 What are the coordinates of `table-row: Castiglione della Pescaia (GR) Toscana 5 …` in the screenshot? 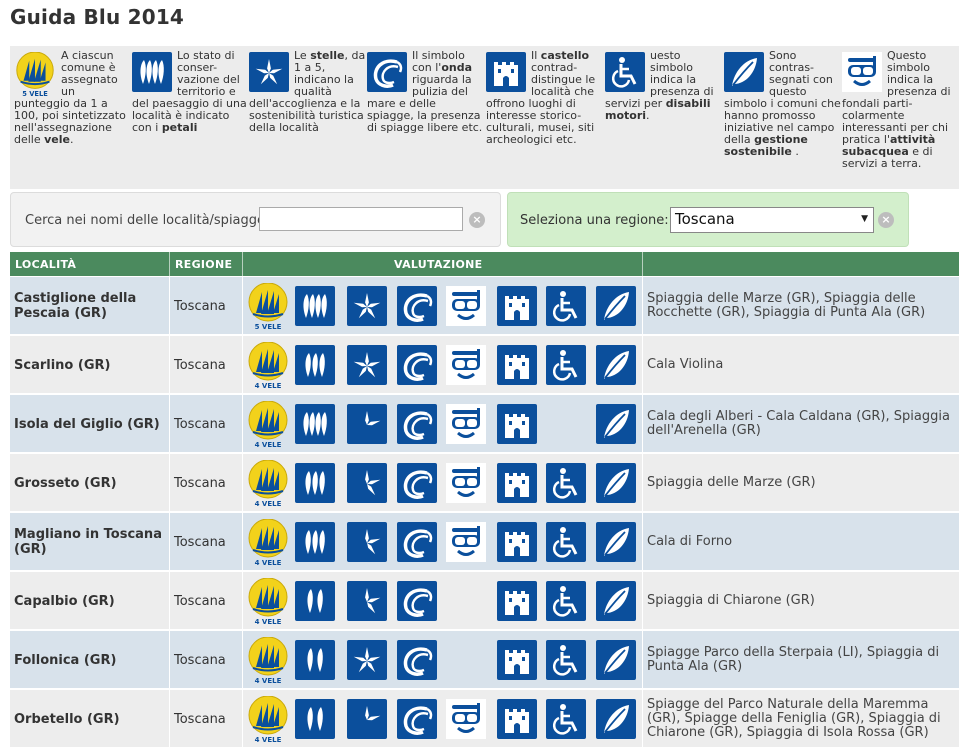 It's located at (484, 306).